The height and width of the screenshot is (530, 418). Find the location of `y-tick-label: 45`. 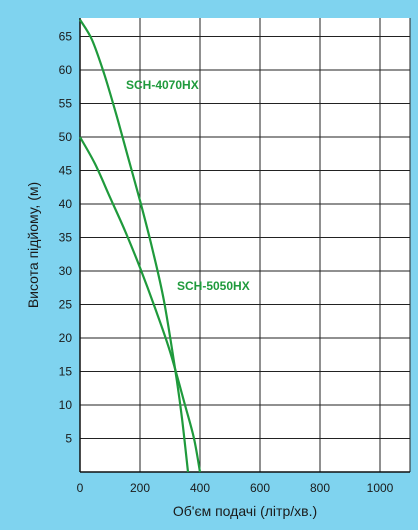

y-tick-label: 45 is located at coordinates (66, 171).